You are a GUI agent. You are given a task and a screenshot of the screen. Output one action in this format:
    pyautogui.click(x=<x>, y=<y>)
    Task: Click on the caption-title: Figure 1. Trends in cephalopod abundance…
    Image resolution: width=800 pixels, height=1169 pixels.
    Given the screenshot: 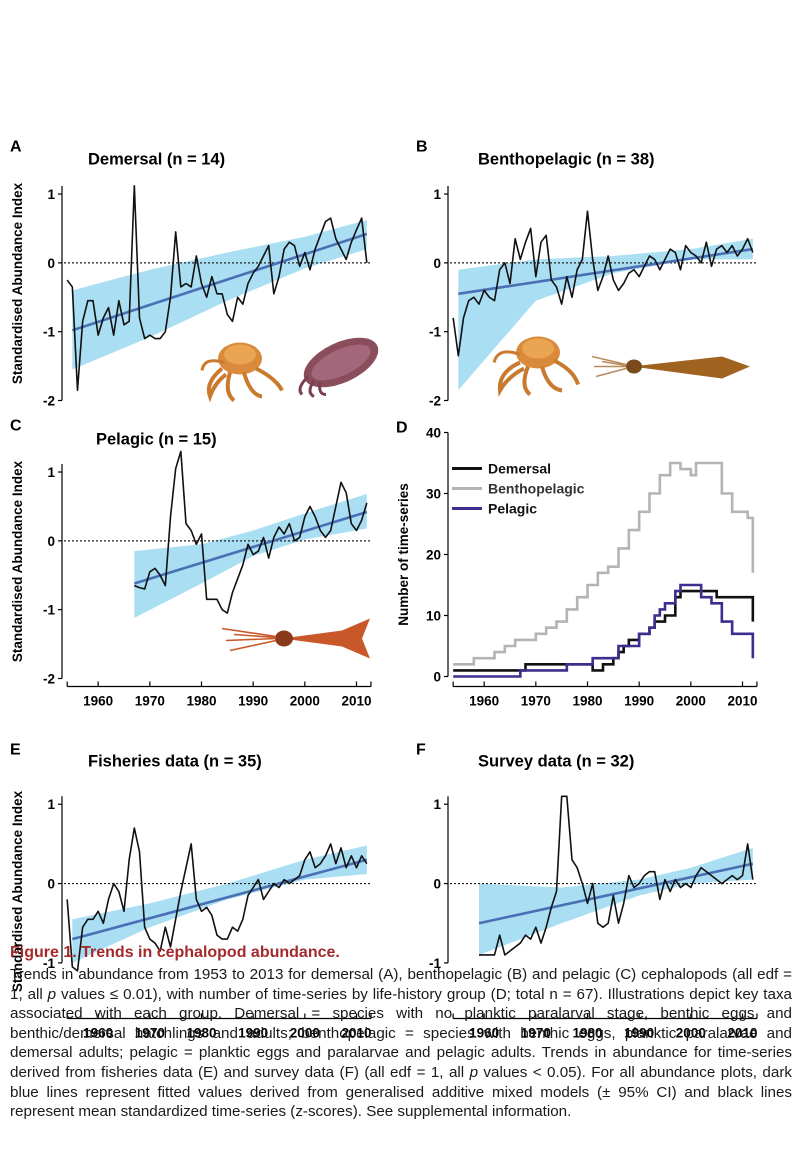 What is the action you would take?
    pyautogui.click(x=175, y=952)
    